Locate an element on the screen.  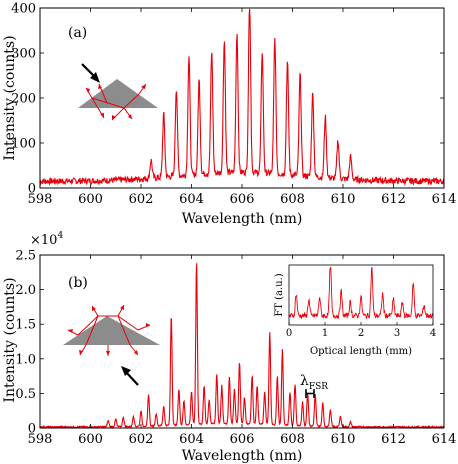
incident-arrow-b-icon is located at coordinates (132, 378).